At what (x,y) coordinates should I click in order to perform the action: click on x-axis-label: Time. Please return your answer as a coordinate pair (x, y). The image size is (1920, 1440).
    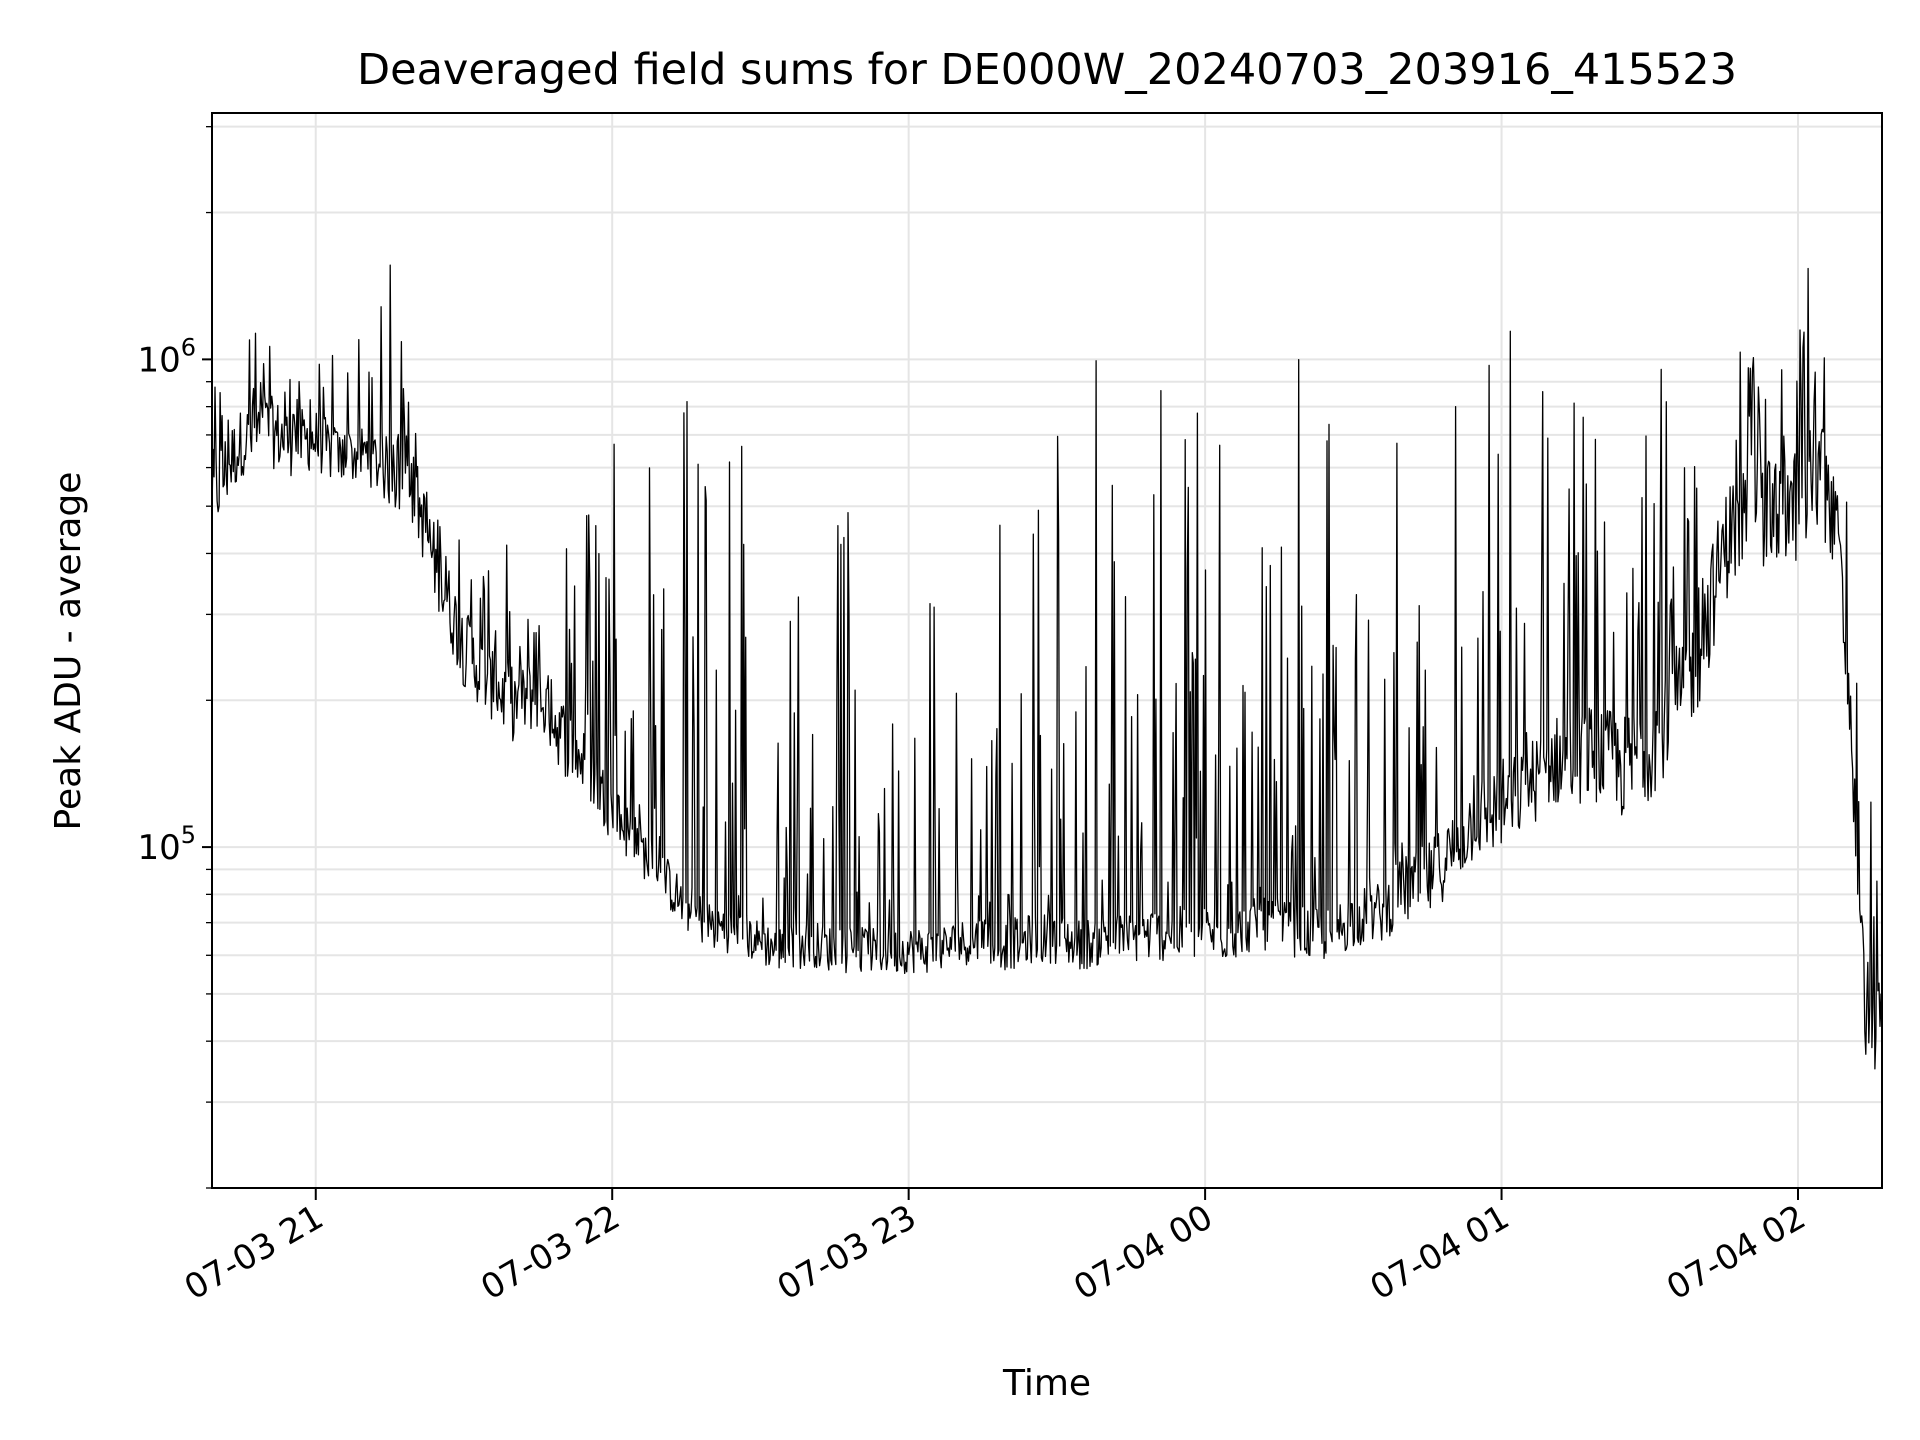
    Looking at the image, I should click on (1046, 1383).